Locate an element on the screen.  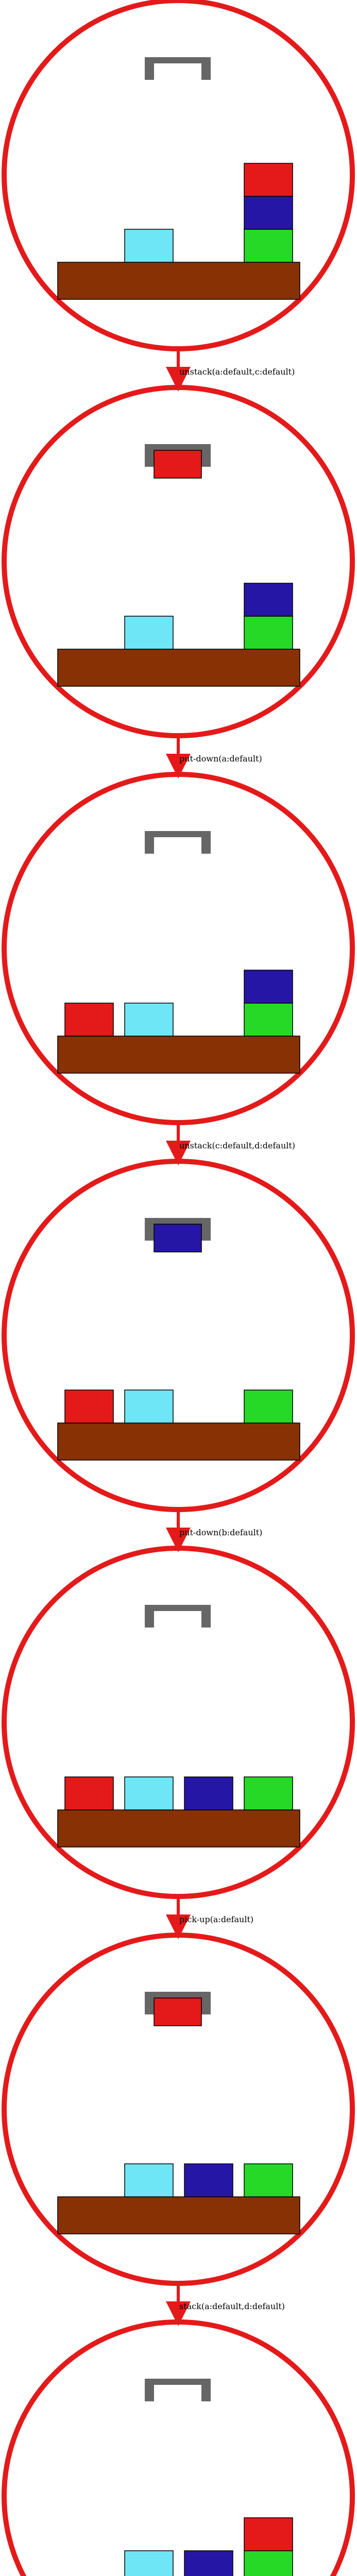
action-label: put-down(b:default) is located at coordinates (220, 1532).